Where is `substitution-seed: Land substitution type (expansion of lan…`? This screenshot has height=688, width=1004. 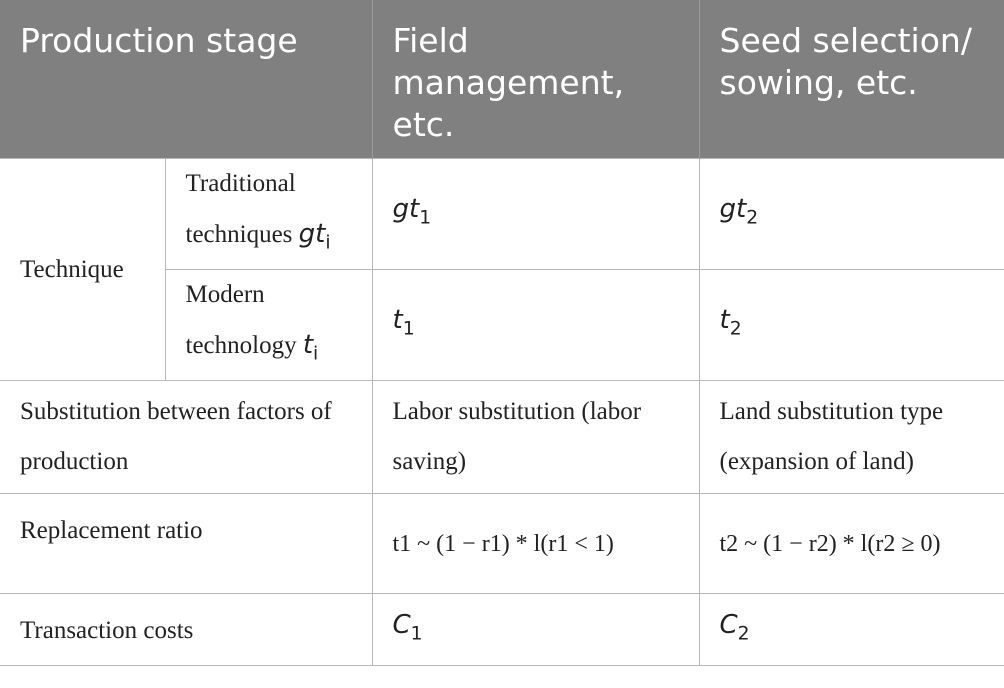 substitution-seed: Land substitution type (expansion of lan… is located at coordinates (851, 437).